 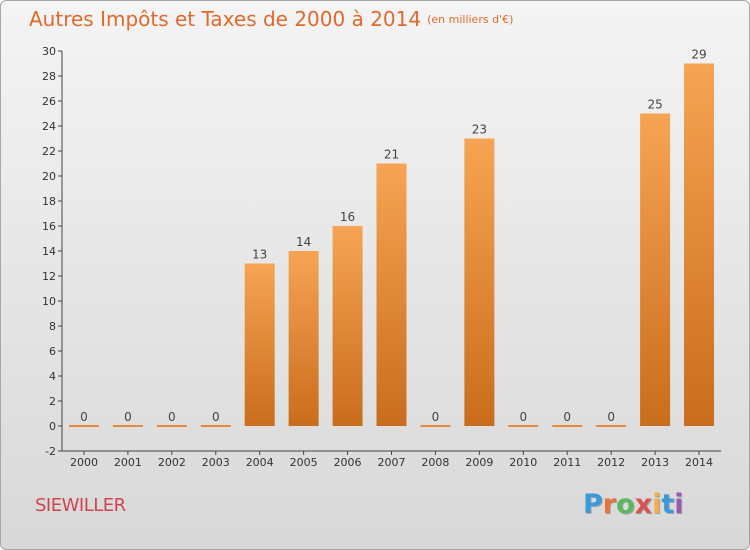 I want to click on logo-letter: o, so click(x=625, y=504).